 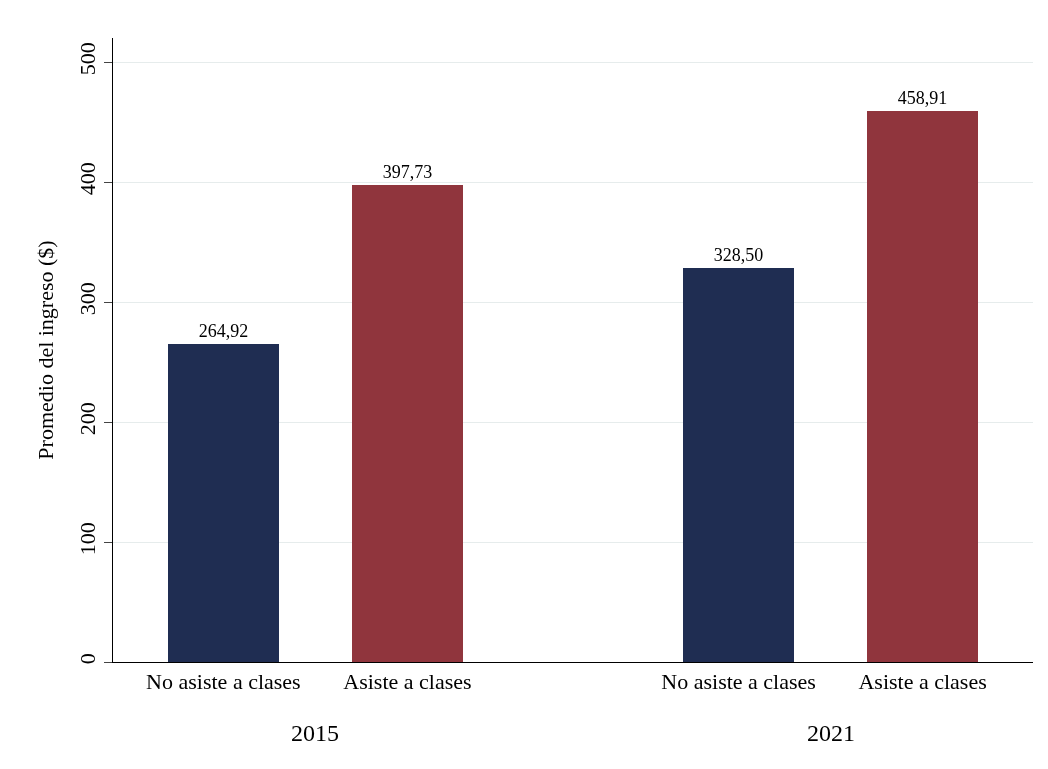 I want to click on data-label: 328,50, so click(x=738, y=255).